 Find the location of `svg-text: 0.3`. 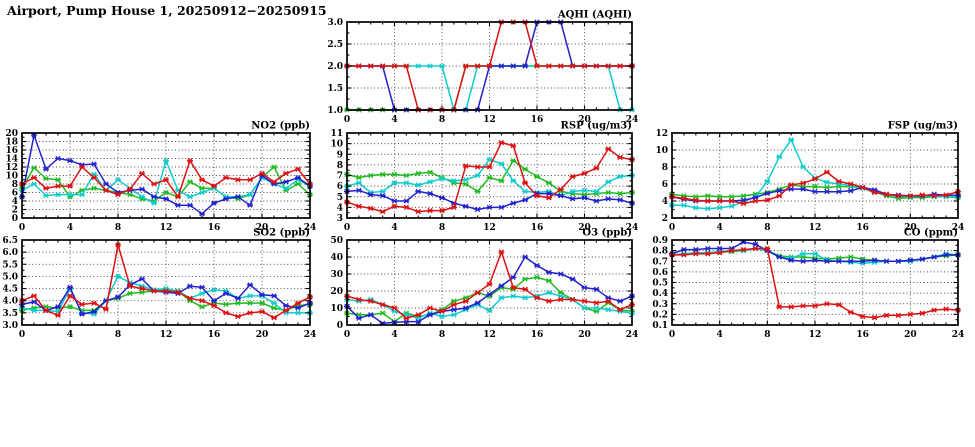

svg-text: 0.3 is located at coordinates (660, 305).